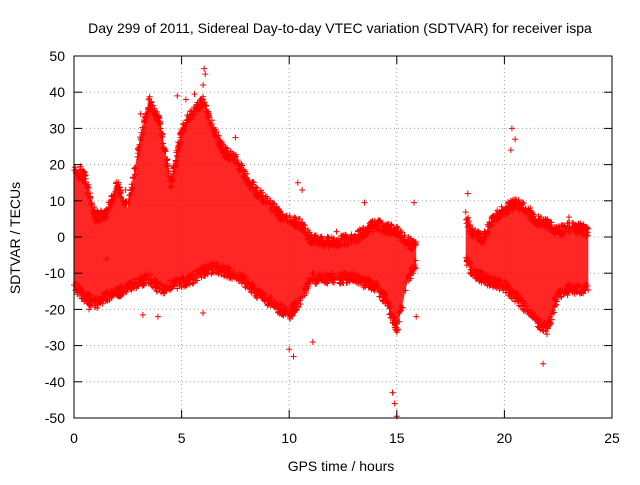 This screenshot has height=485, width=640. I want to click on y-tick-label: 20, so click(57, 165).